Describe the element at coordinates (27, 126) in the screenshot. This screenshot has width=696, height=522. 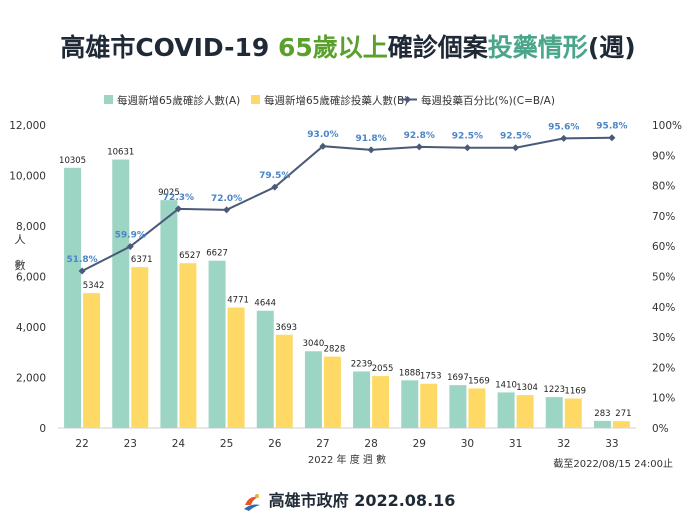
I see `y-tick-label: 12,000` at that location.